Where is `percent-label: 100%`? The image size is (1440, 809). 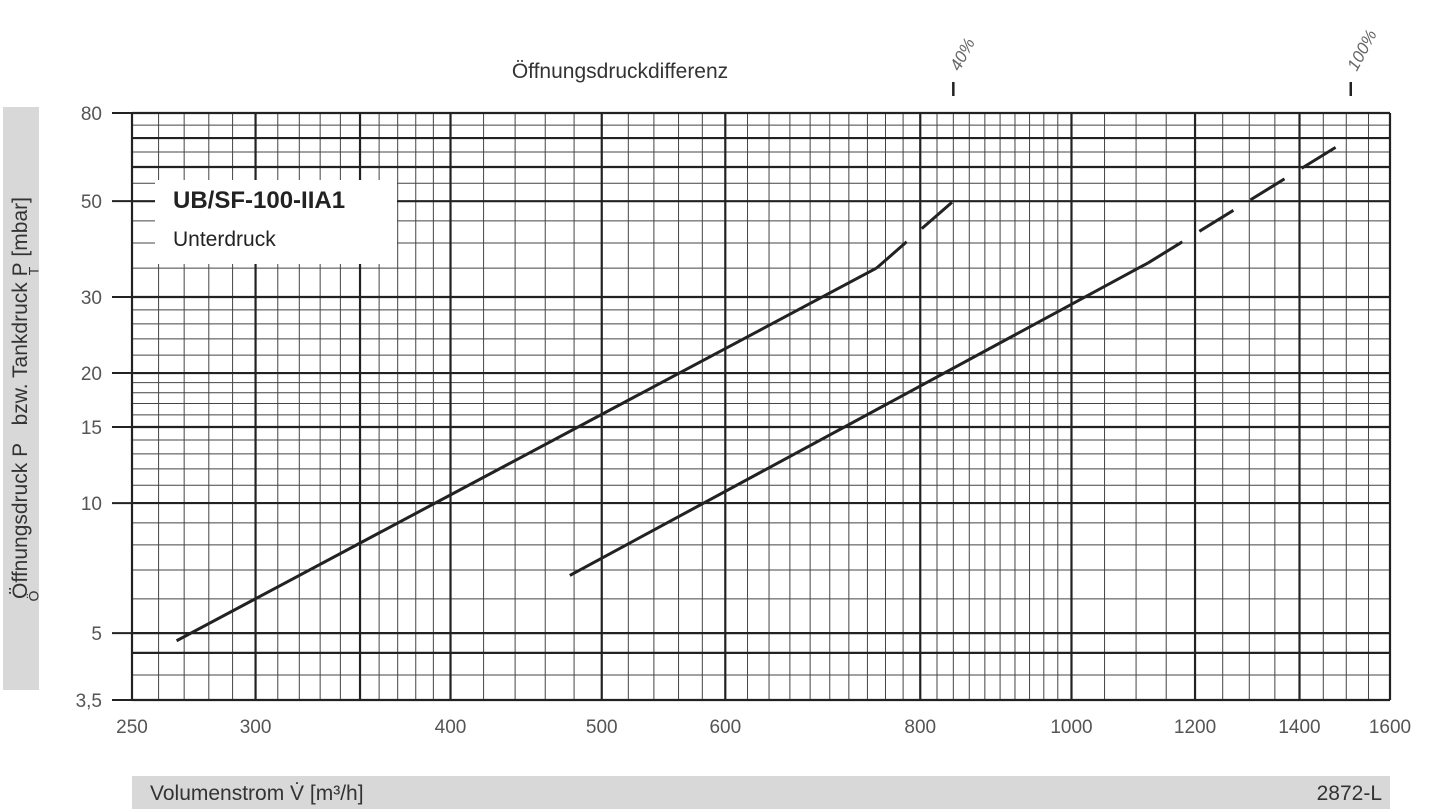 percent-label: 100% is located at coordinates (1362, 50).